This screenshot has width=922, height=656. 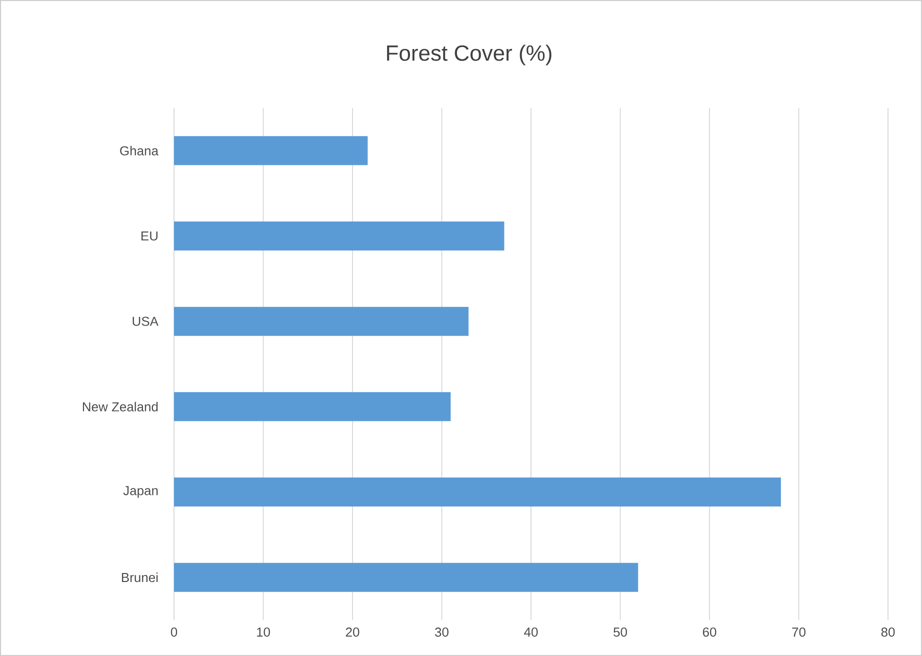 I want to click on x-tick-label: 70, so click(x=799, y=632).